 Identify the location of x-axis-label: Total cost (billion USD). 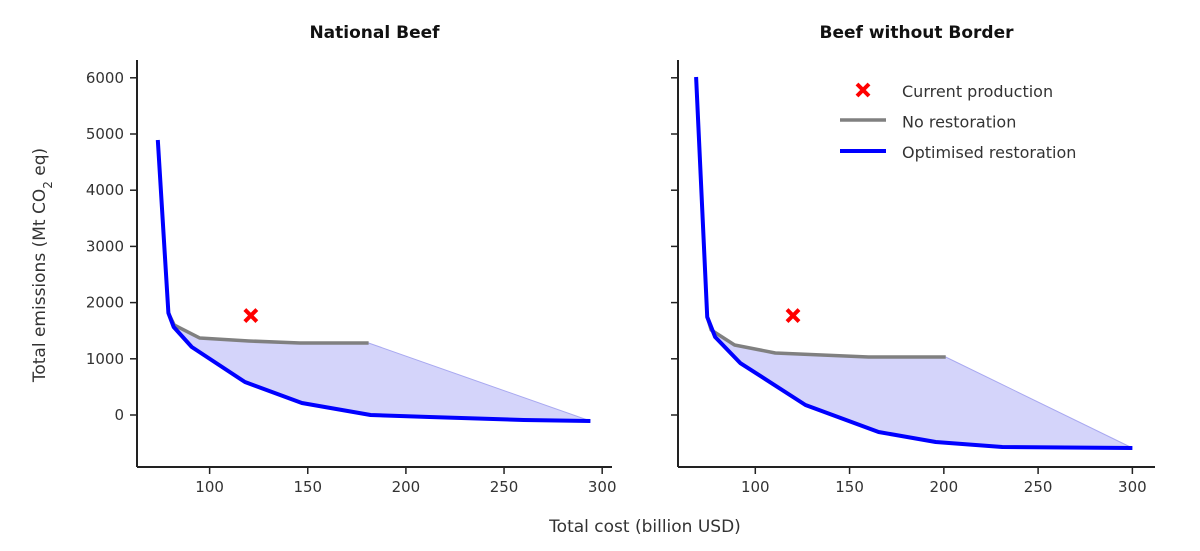
(644, 527).